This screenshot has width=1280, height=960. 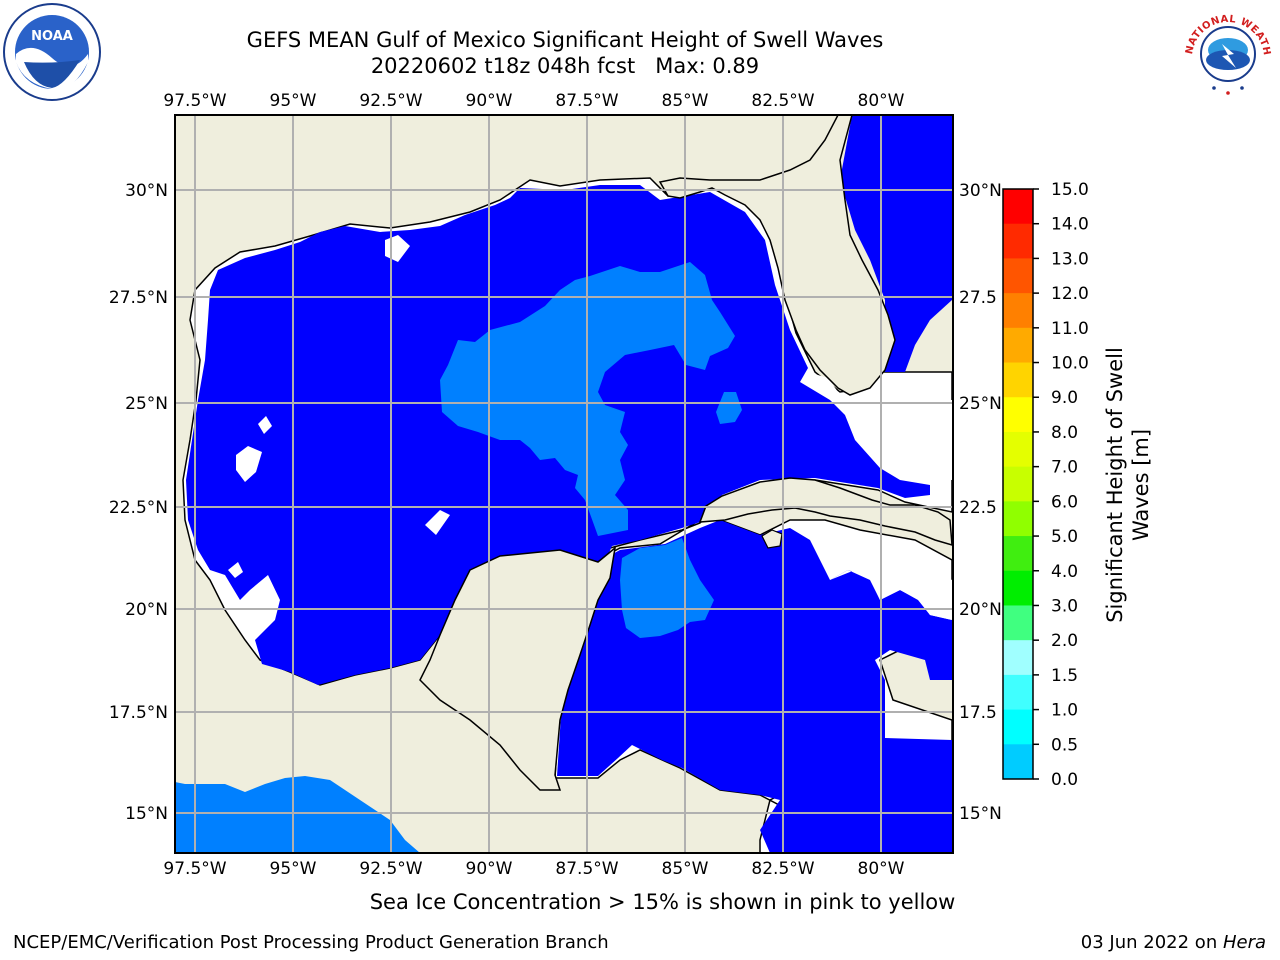 I want to click on florida-land, so click(x=777, y=255).